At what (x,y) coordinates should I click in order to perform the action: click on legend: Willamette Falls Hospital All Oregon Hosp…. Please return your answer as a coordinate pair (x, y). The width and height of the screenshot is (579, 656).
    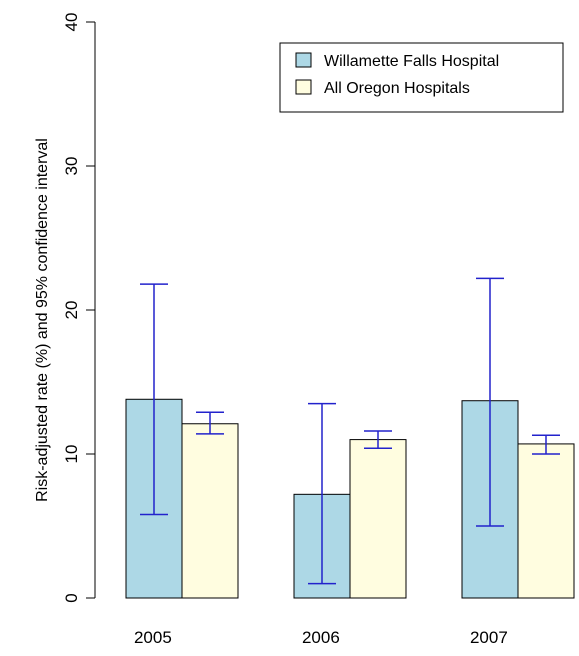
    Looking at the image, I should click on (421, 77).